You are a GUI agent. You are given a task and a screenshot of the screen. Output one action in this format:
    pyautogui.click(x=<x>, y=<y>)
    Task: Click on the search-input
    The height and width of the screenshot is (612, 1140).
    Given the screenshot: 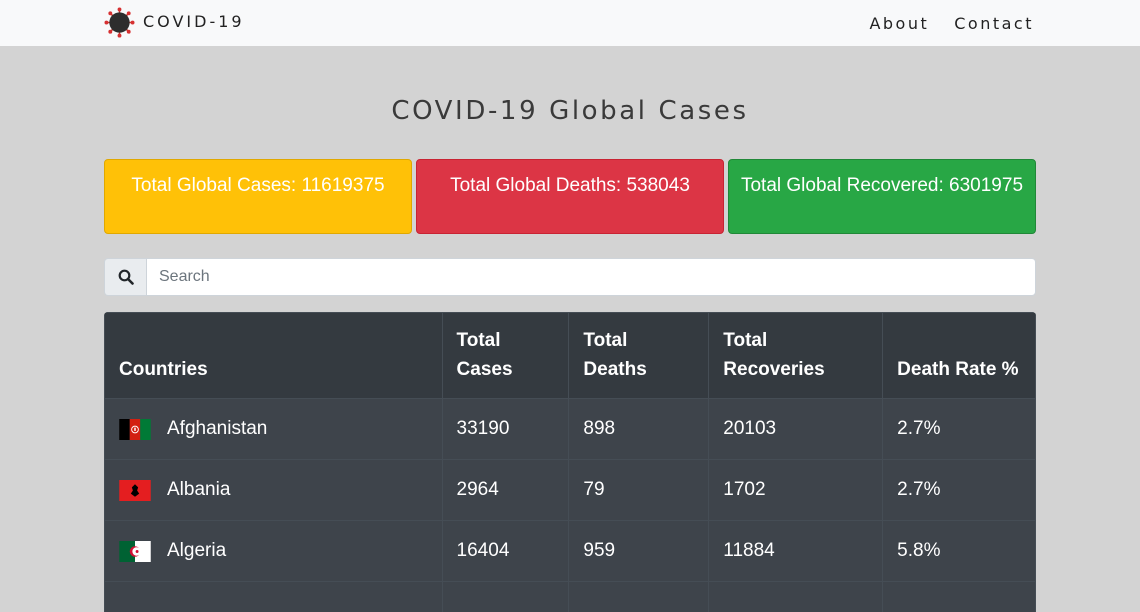 What is the action you would take?
    pyautogui.click(x=591, y=277)
    